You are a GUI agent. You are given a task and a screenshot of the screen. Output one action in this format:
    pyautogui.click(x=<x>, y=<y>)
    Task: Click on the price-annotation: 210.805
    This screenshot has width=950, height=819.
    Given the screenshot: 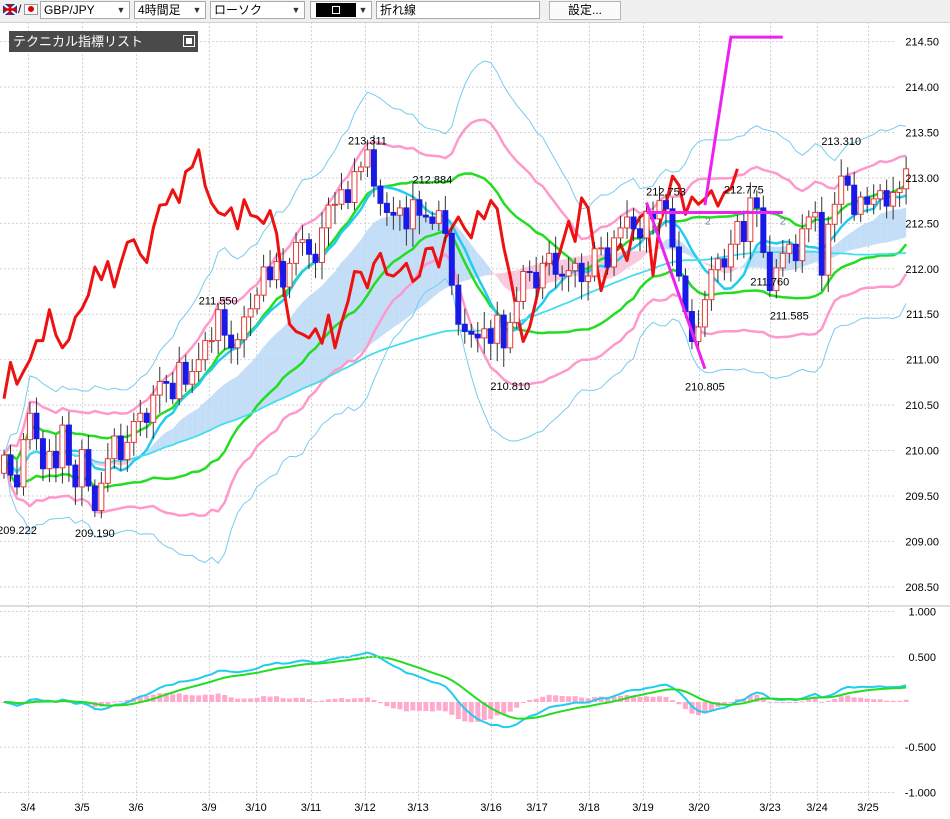 What is the action you would take?
    pyautogui.click(x=705, y=387)
    